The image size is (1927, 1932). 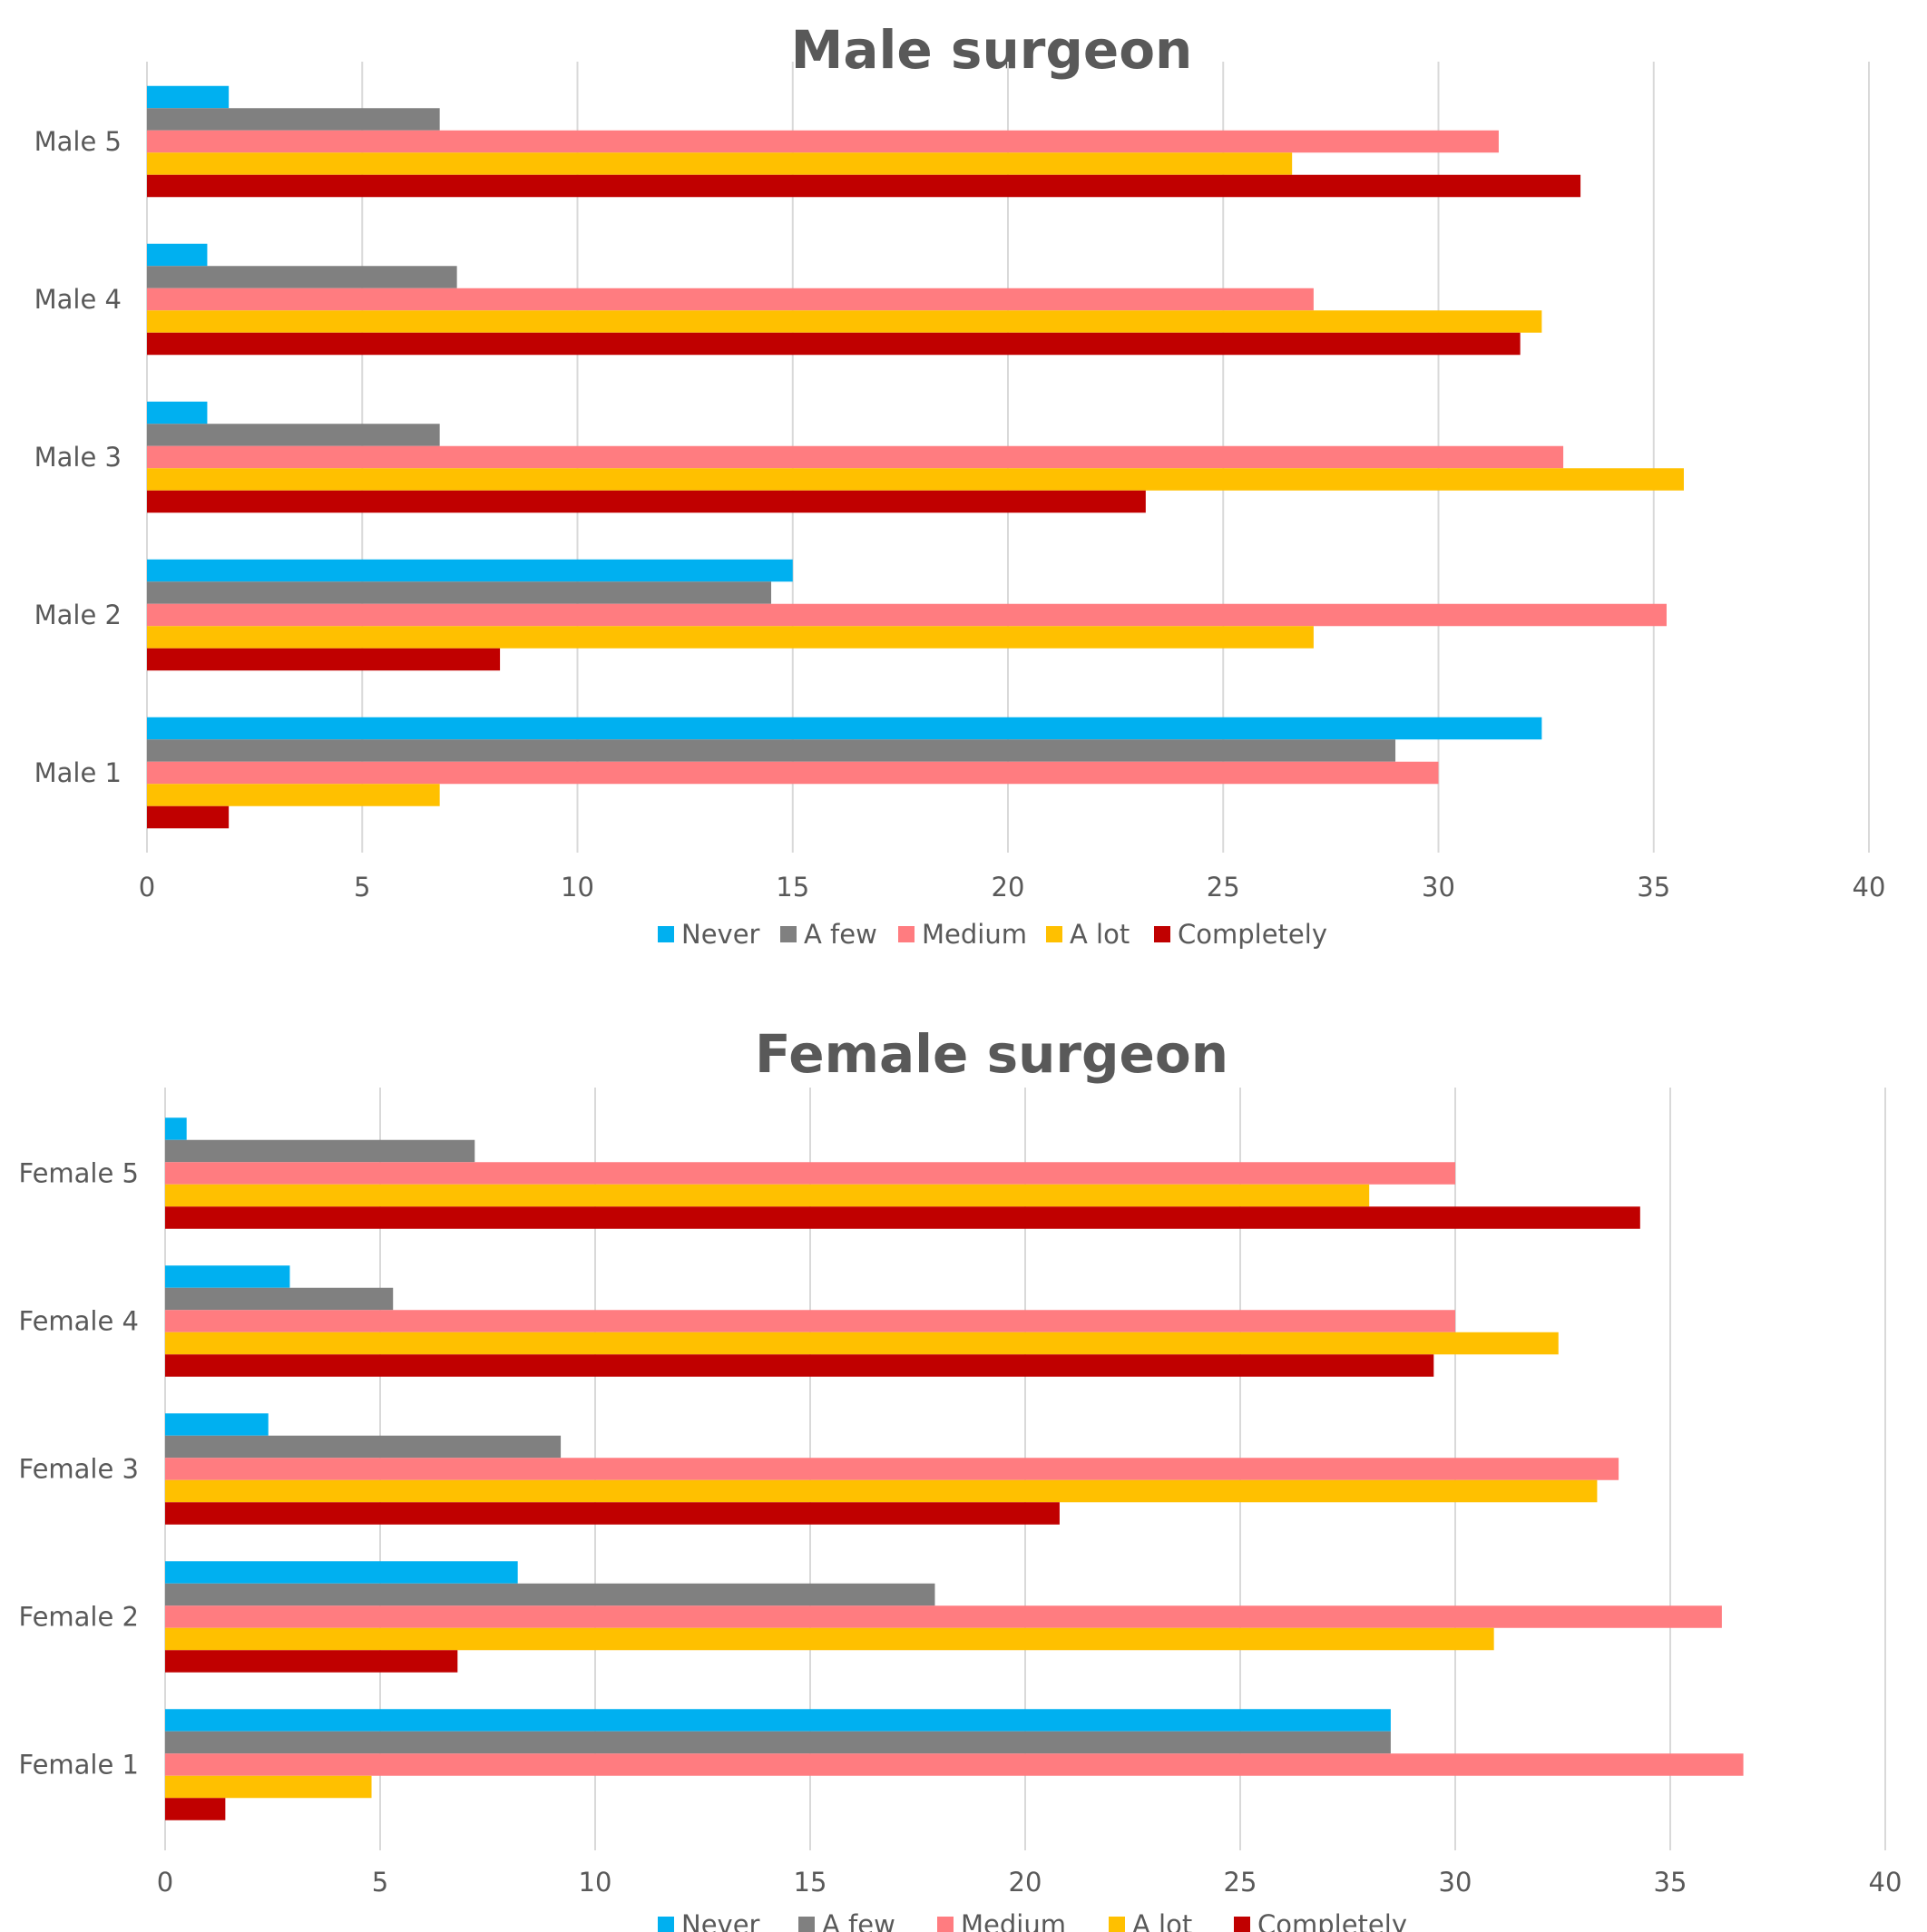 What do you see at coordinates (1223, 887) in the screenshot?
I see `male-x-tick-label: 25` at bounding box center [1223, 887].